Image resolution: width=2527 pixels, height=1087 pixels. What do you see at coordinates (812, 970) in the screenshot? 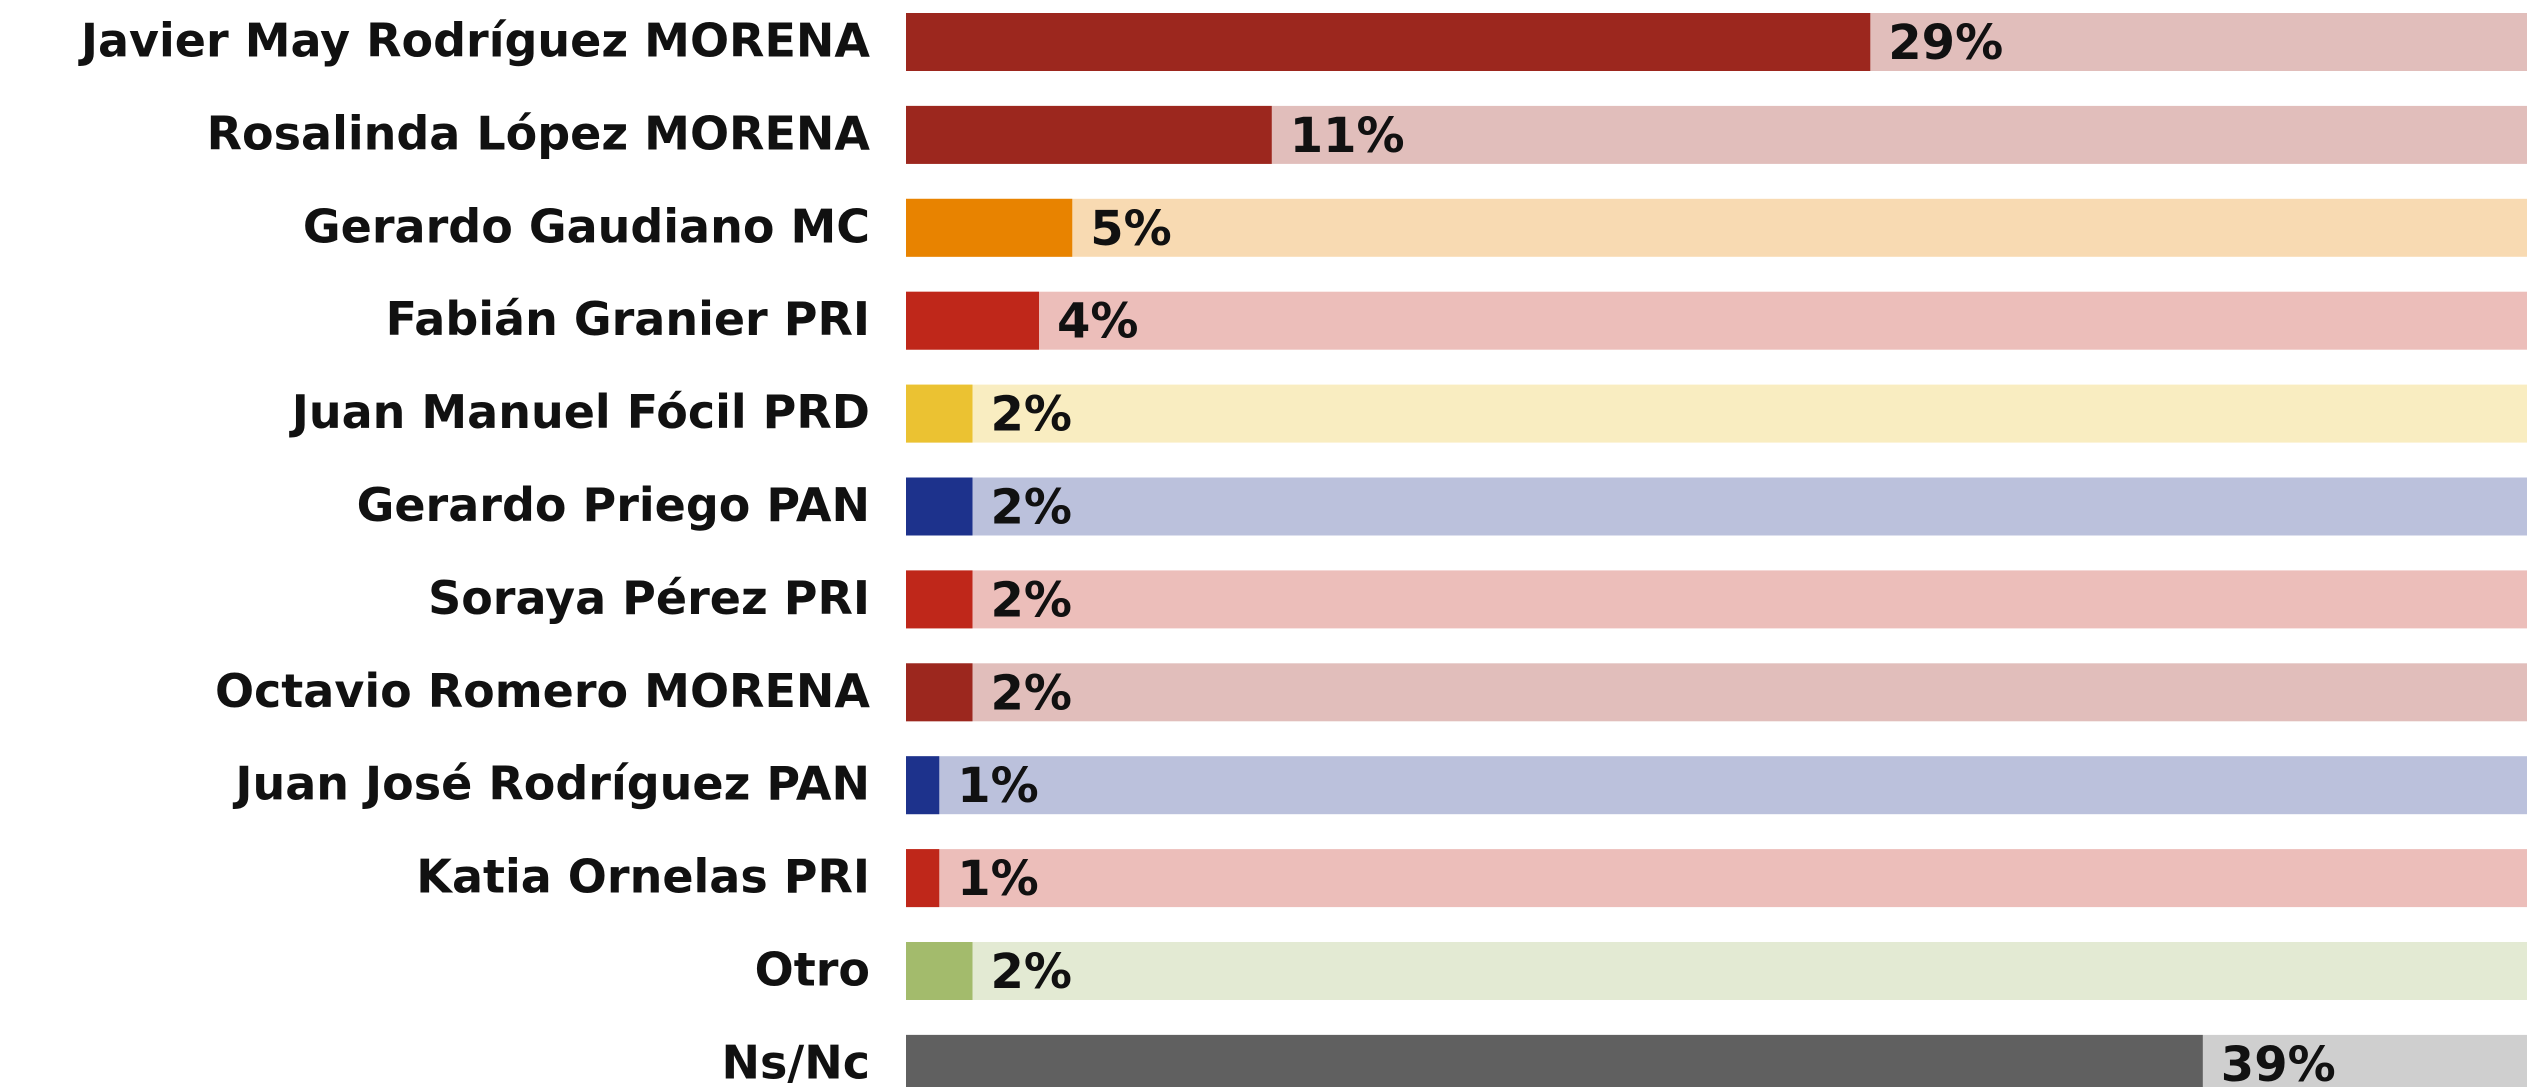
I see `category-label: Otro` at bounding box center [812, 970].